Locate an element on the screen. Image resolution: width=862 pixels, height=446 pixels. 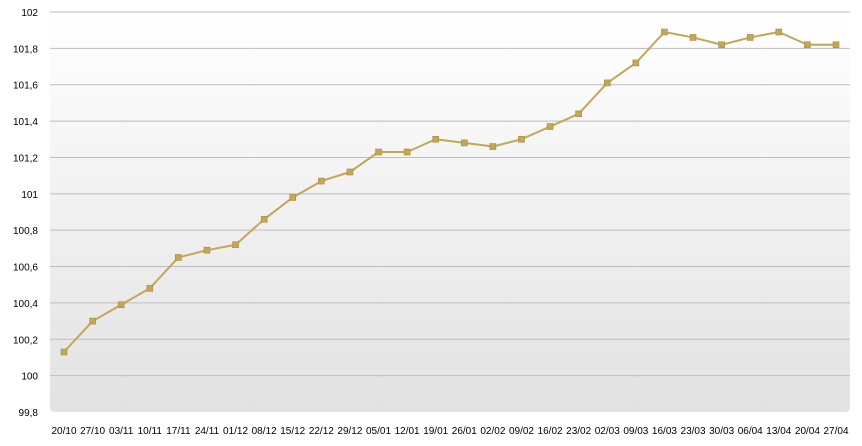
x-tick-label: 22/12 is located at coordinates (321, 431).